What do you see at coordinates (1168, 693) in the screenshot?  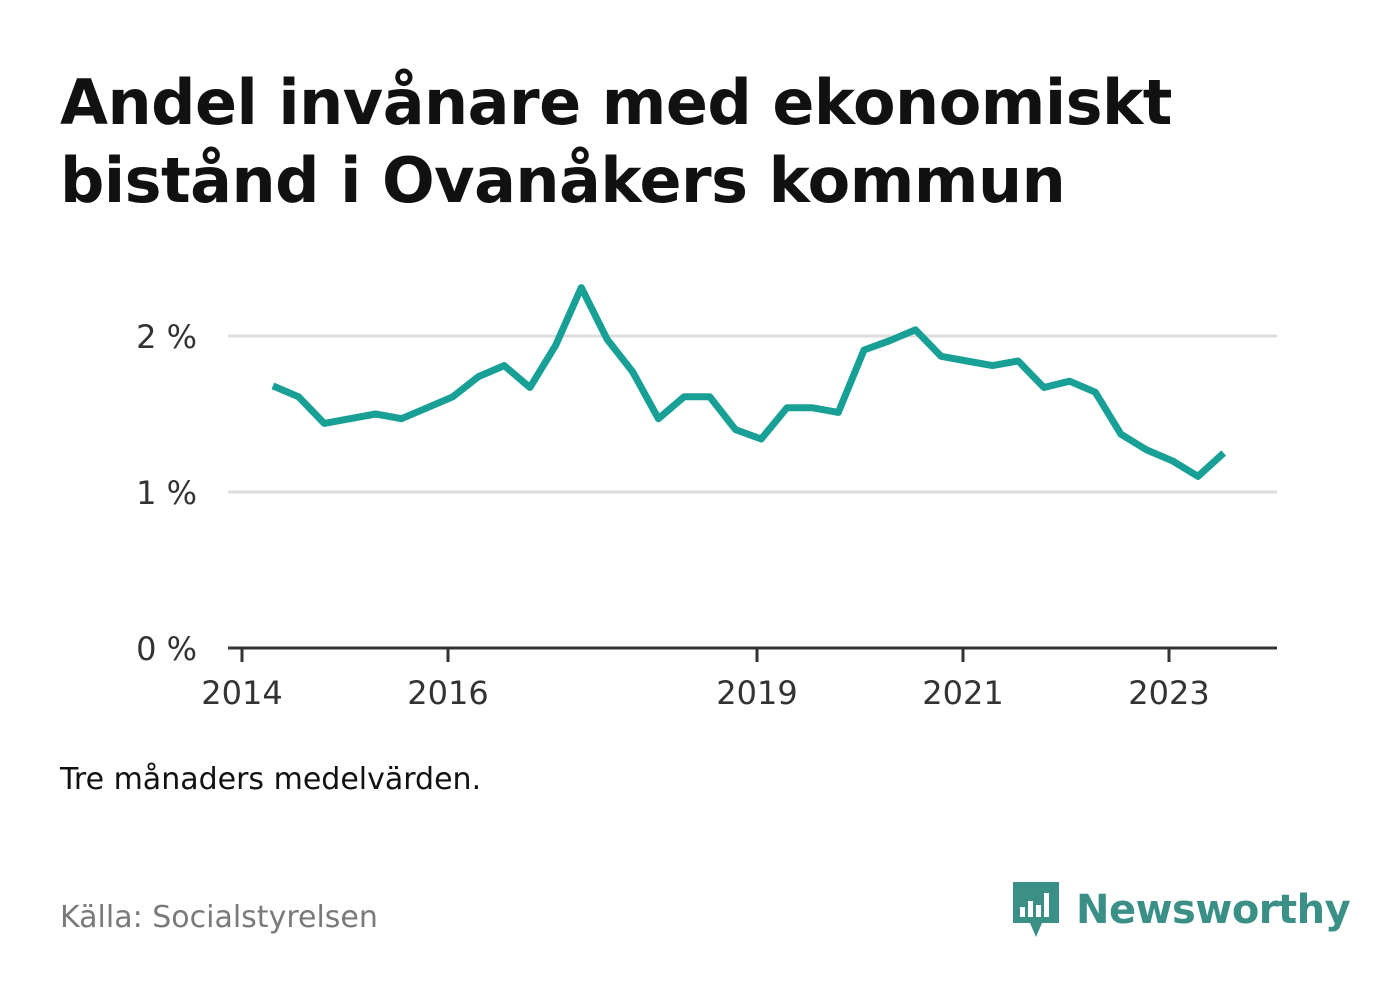 I see `x-tick-label: 2023` at bounding box center [1168, 693].